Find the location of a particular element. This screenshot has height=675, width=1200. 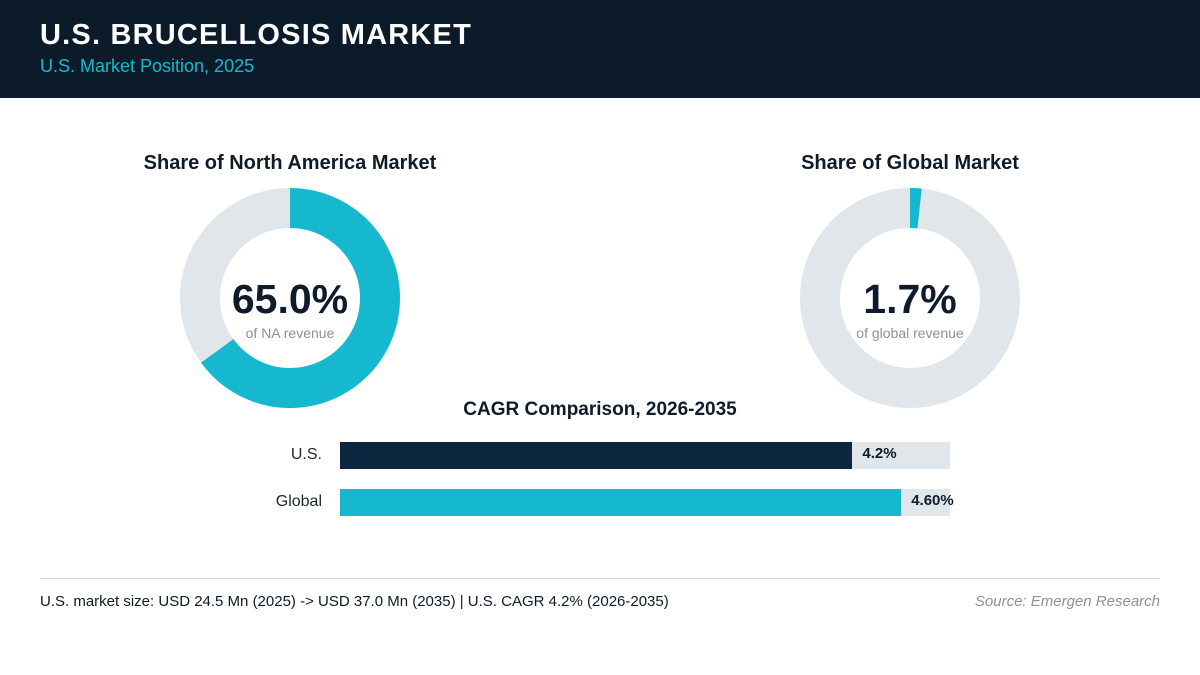

source-credit: Source: Emergen Research is located at coordinates (1067, 601).